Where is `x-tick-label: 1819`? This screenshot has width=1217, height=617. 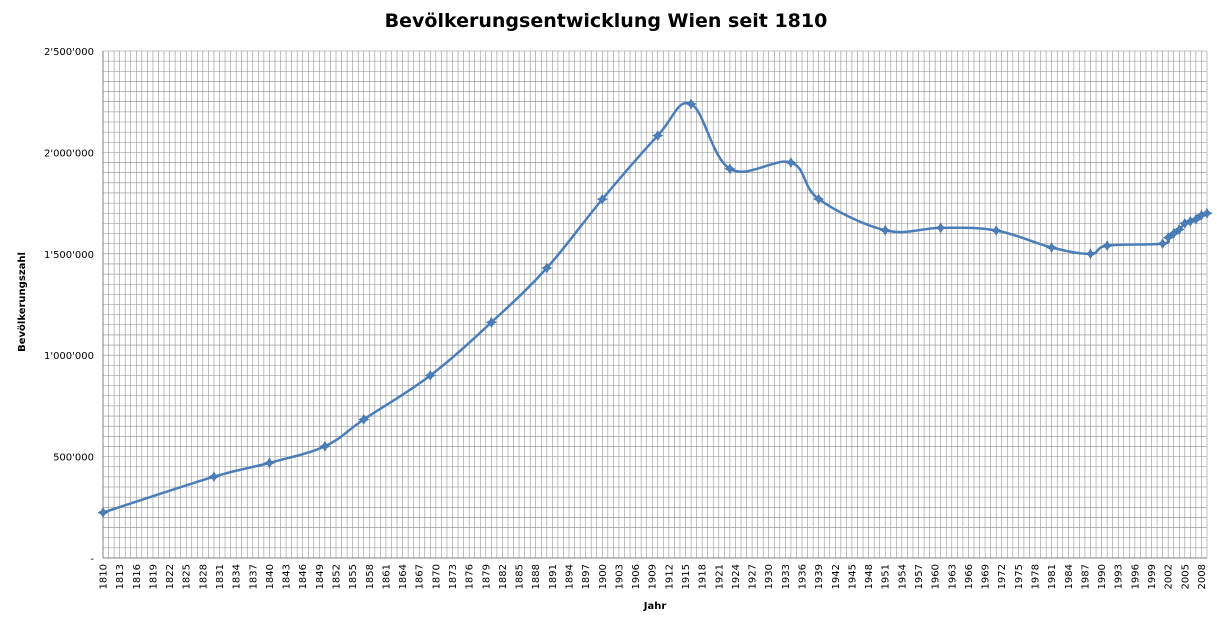 x-tick-label: 1819 is located at coordinates (153, 576).